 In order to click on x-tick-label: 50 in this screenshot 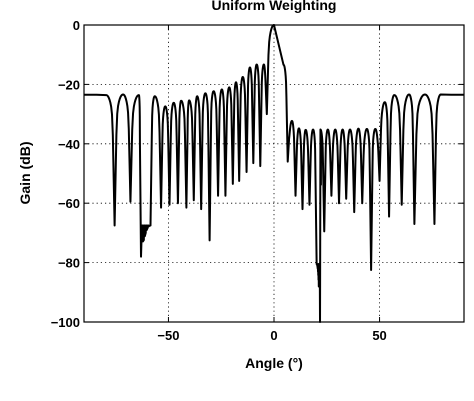, I will do `click(379, 335)`.